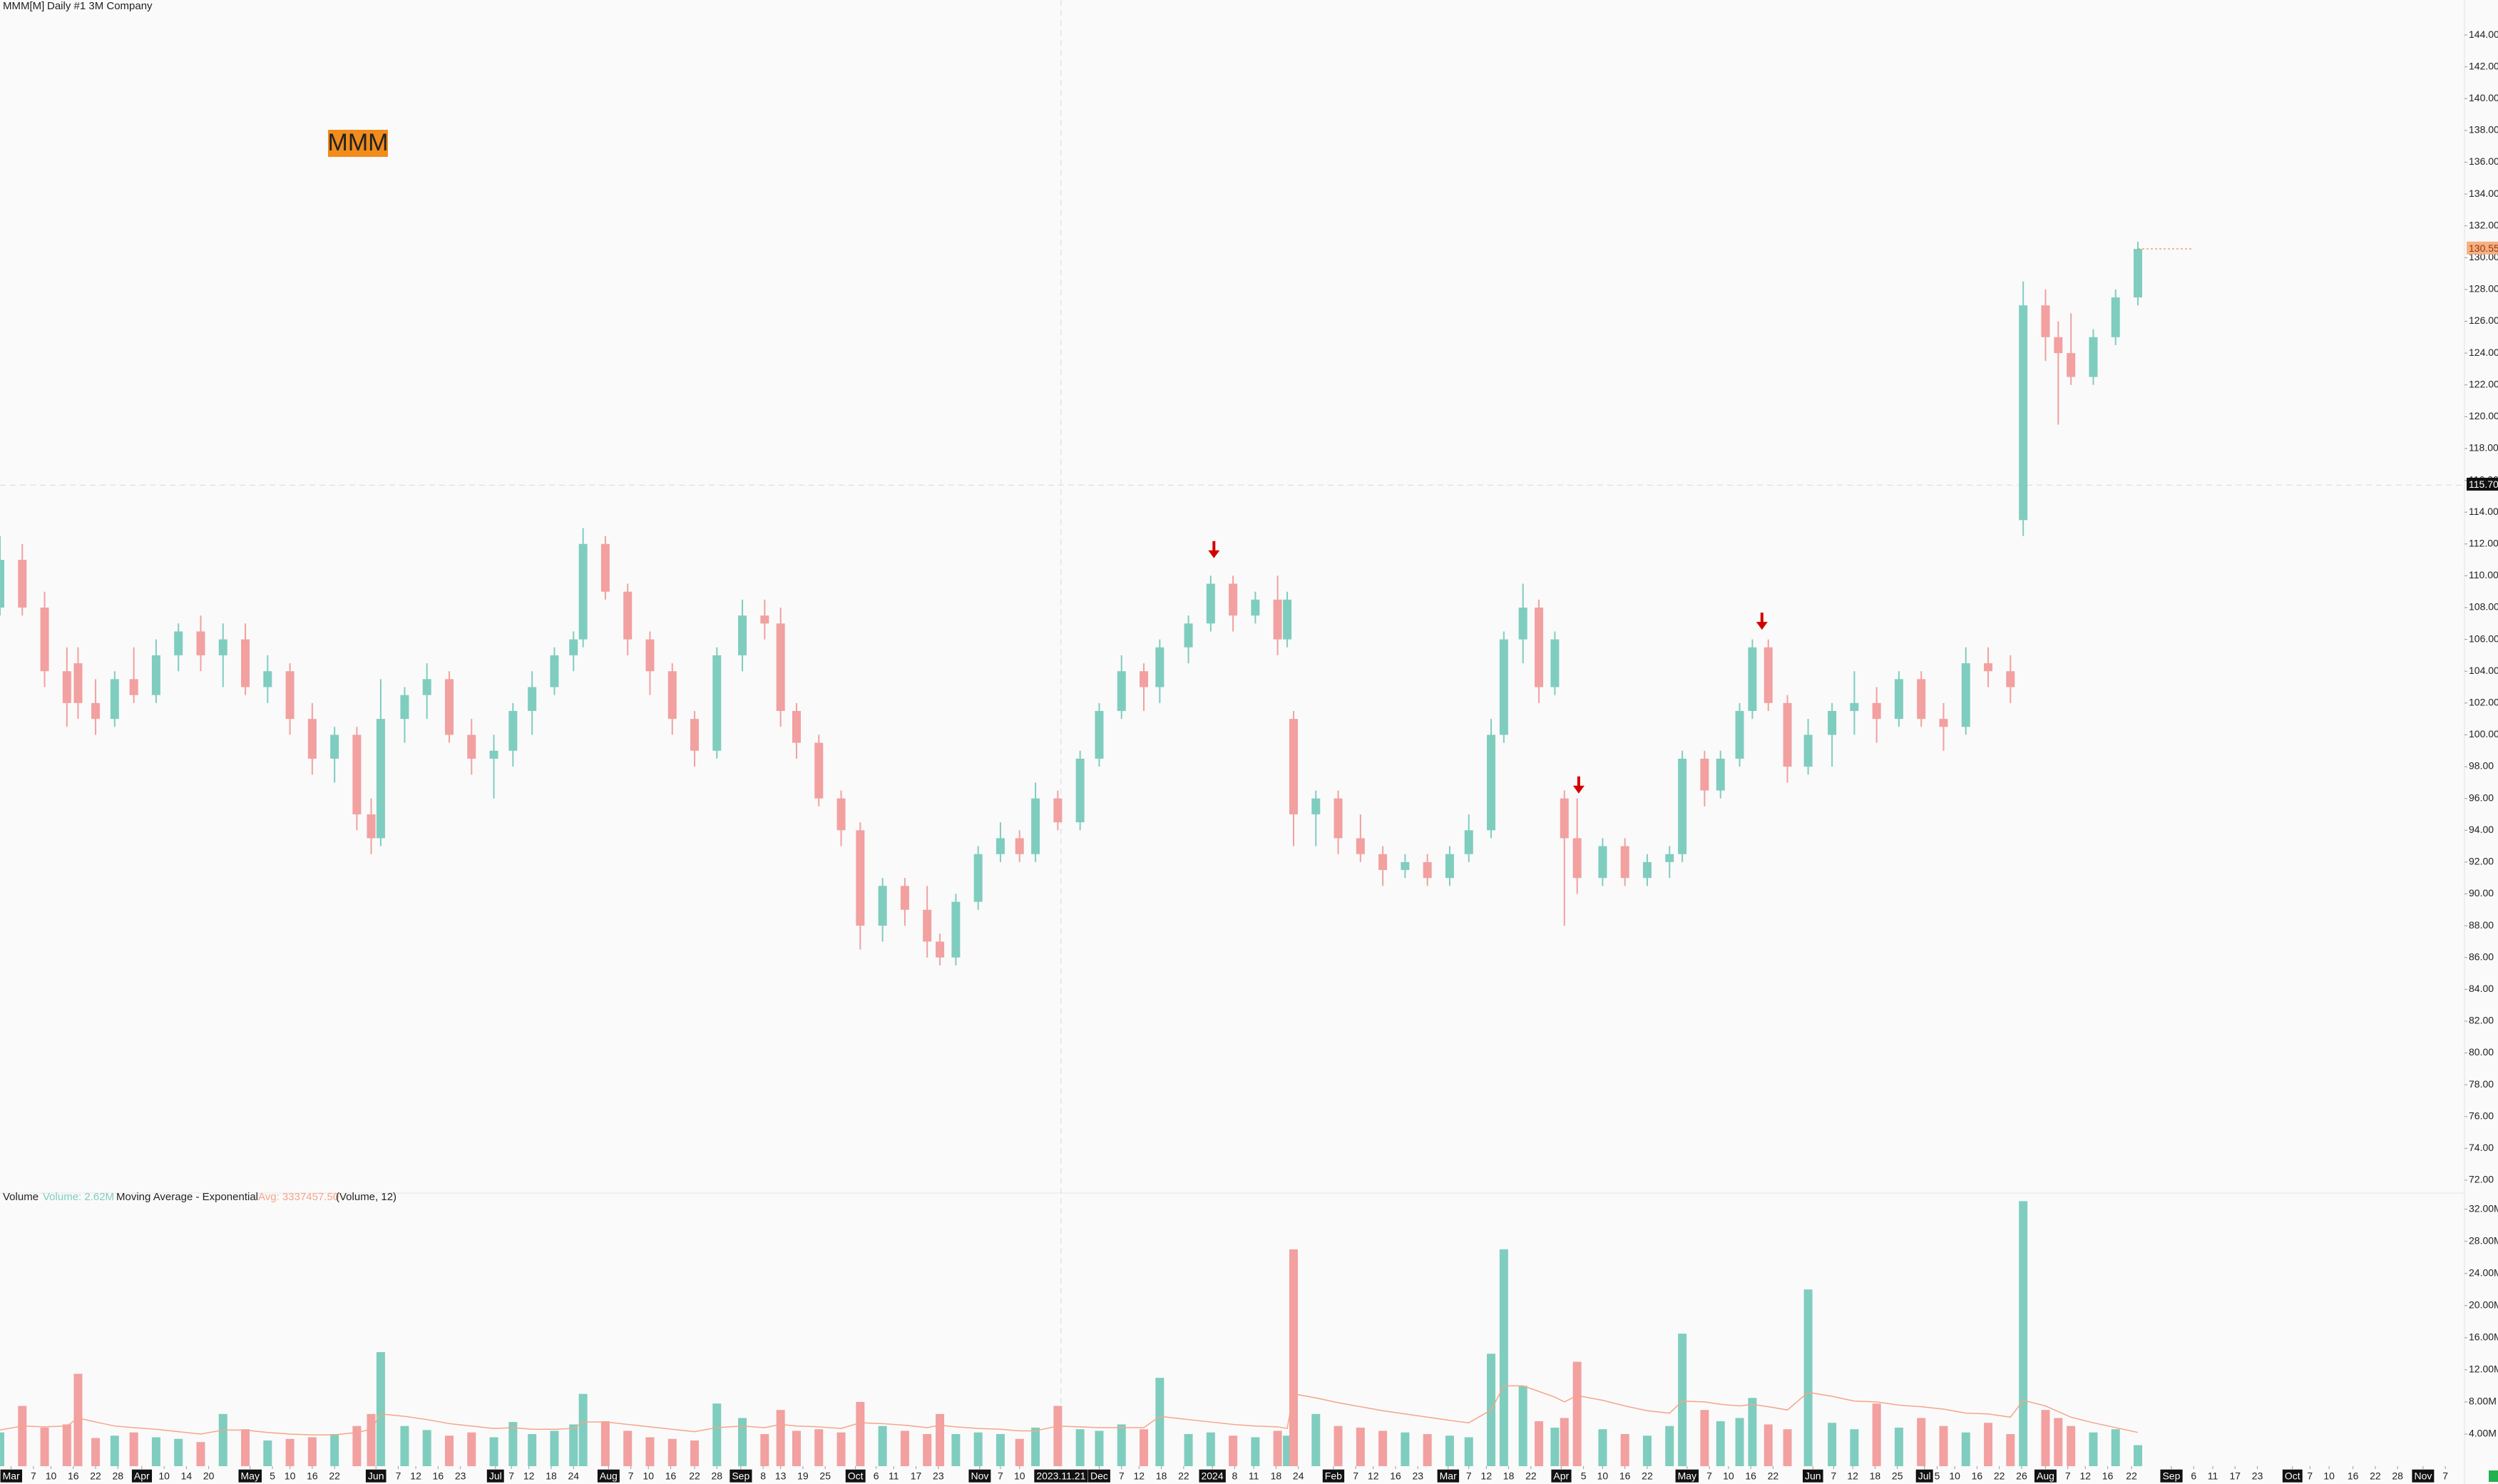  I want to click on y2-tick-label: 20.00M, so click(2483, 1305).